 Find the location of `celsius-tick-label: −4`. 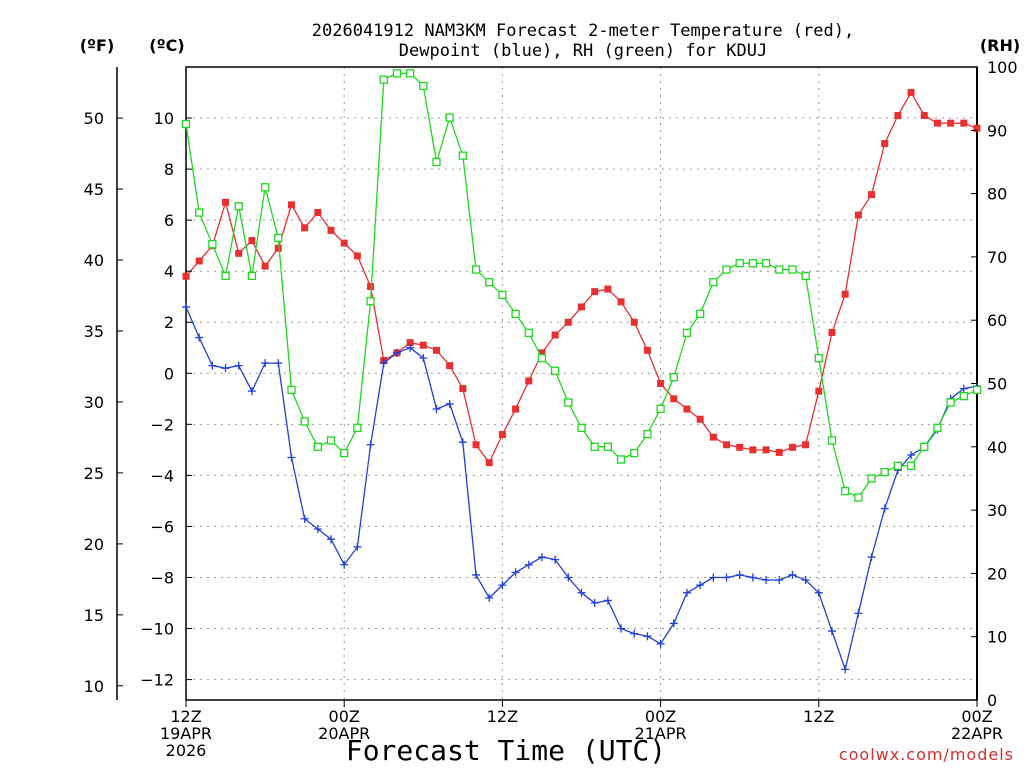

celsius-tick-label: −4 is located at coordinates (162, 475).